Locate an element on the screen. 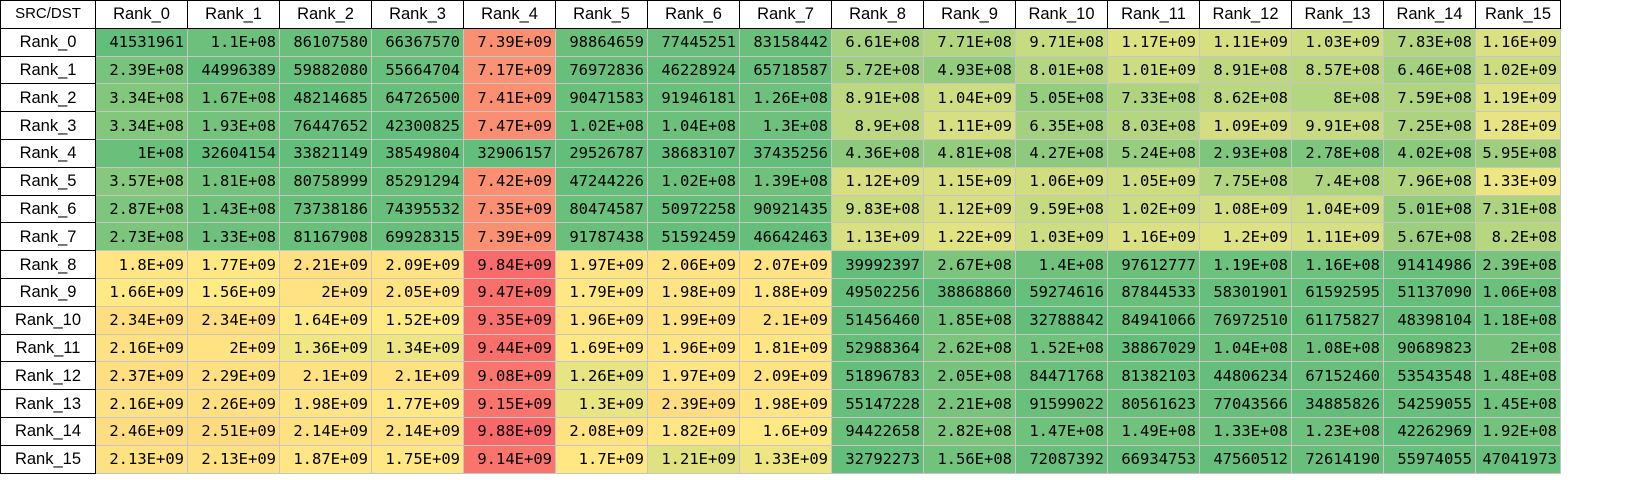 The height and width of the screenshot is (480, 1635). table-cell: 1.08E+09 is located at coordinates (1245, 209).